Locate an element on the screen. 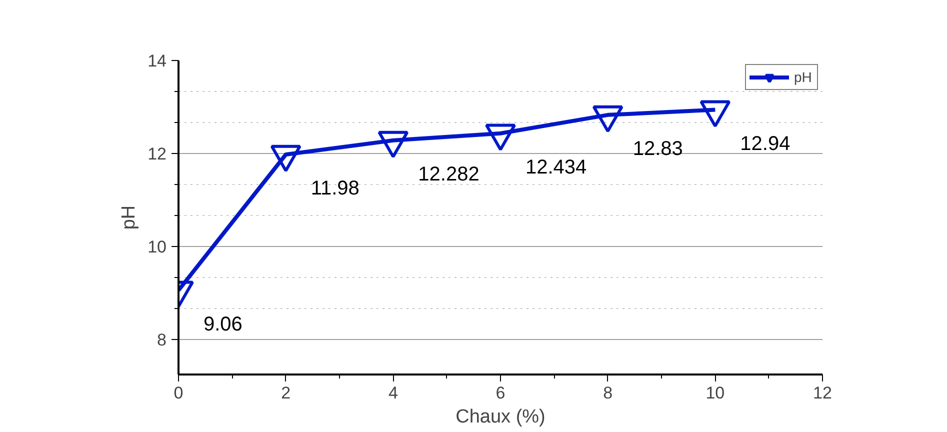 Image resolution: width=947 pixels, height=432 pixels. x-axis-title: Chaux (%) is located at coordinates (501, 417).